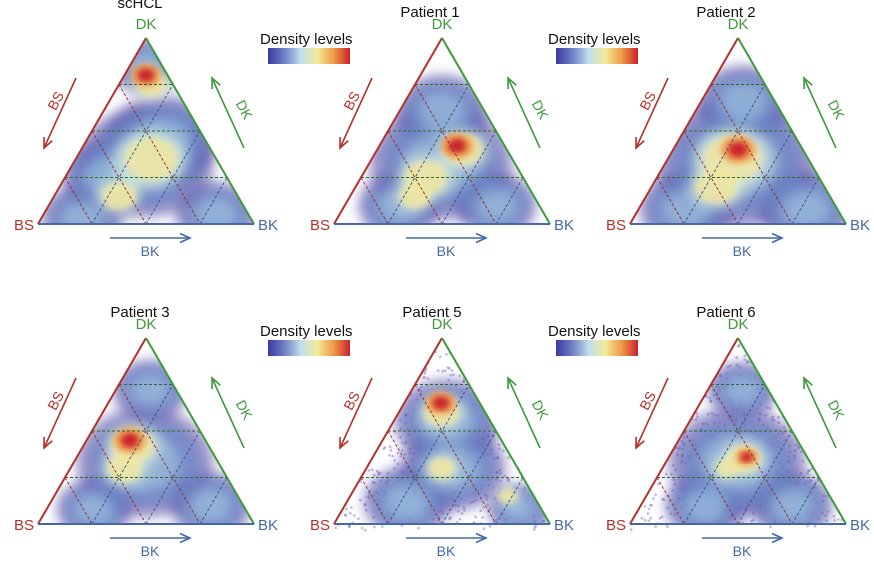 This screenshot has width=874, height=563. I want to click on legend-title: Density levels, so click(594, 39).